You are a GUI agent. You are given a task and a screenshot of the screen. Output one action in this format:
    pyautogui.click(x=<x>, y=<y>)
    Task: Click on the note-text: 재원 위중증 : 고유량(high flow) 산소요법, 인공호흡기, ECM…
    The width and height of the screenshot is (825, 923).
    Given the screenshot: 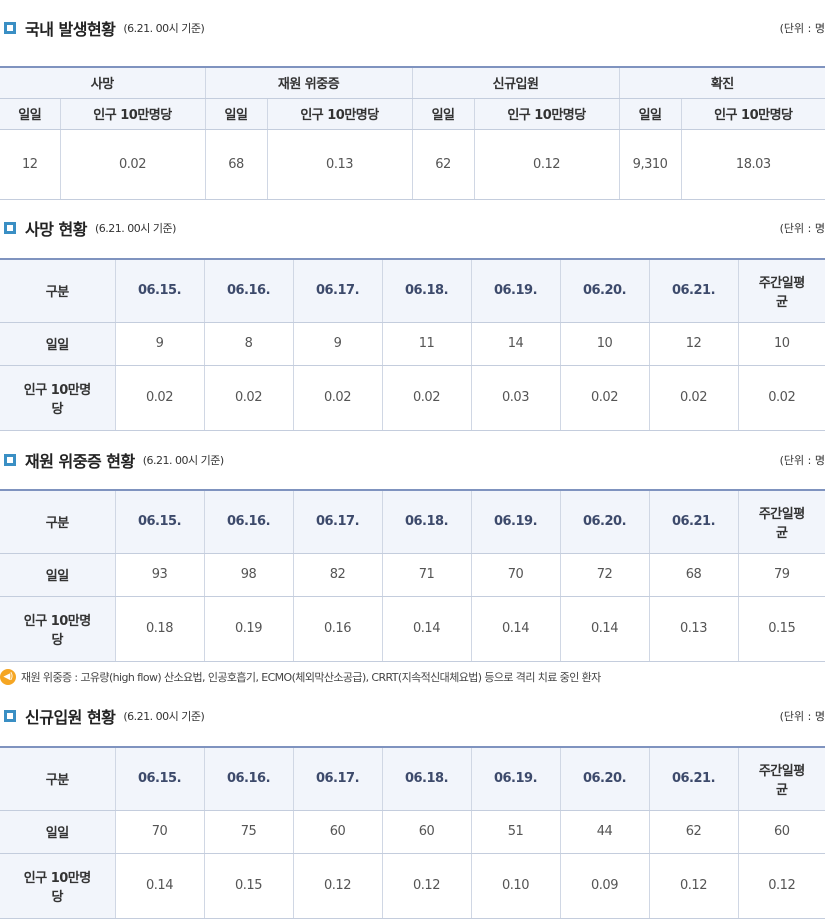 What is the action you would take?
    pyautogui.click(x=311, y=677)
    